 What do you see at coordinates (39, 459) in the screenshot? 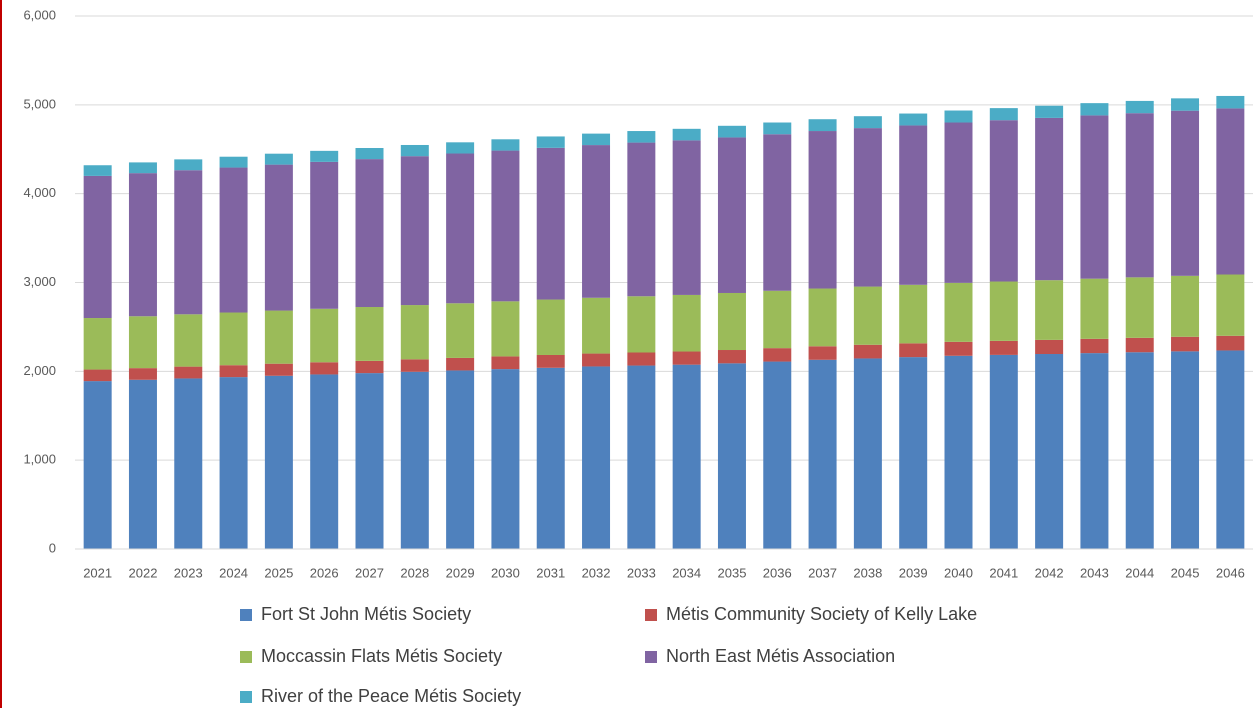
I see `y-tick-label: 1,000` at bounding box center [39, 459].